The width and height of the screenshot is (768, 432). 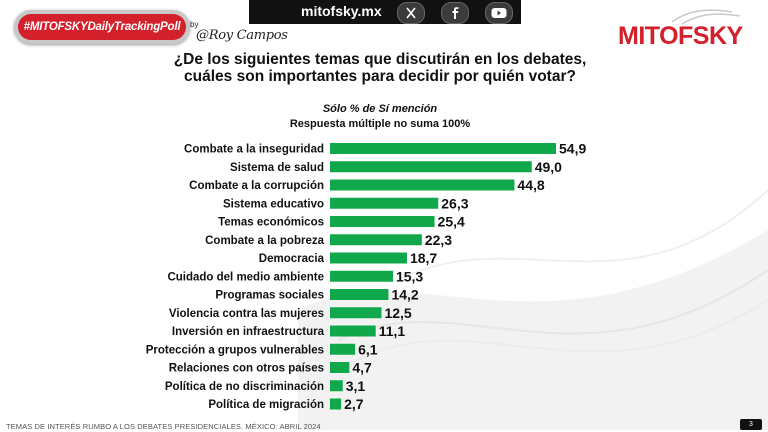 I want to click on tracking-poll-label: #MITOFSKYDailyTrackingPoll, so click(x=102, y=27).